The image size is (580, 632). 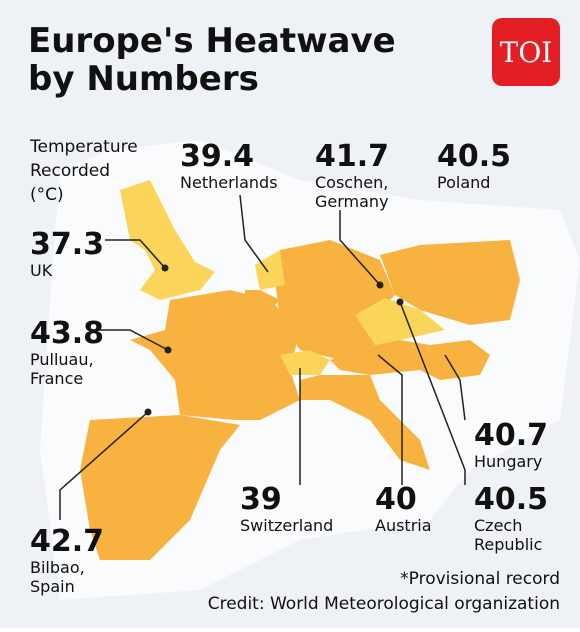 What do you see at coordinates (212, 41) in the screenshot?
I see `title: Europe's Heatwave` at bounding box center [212, 41].